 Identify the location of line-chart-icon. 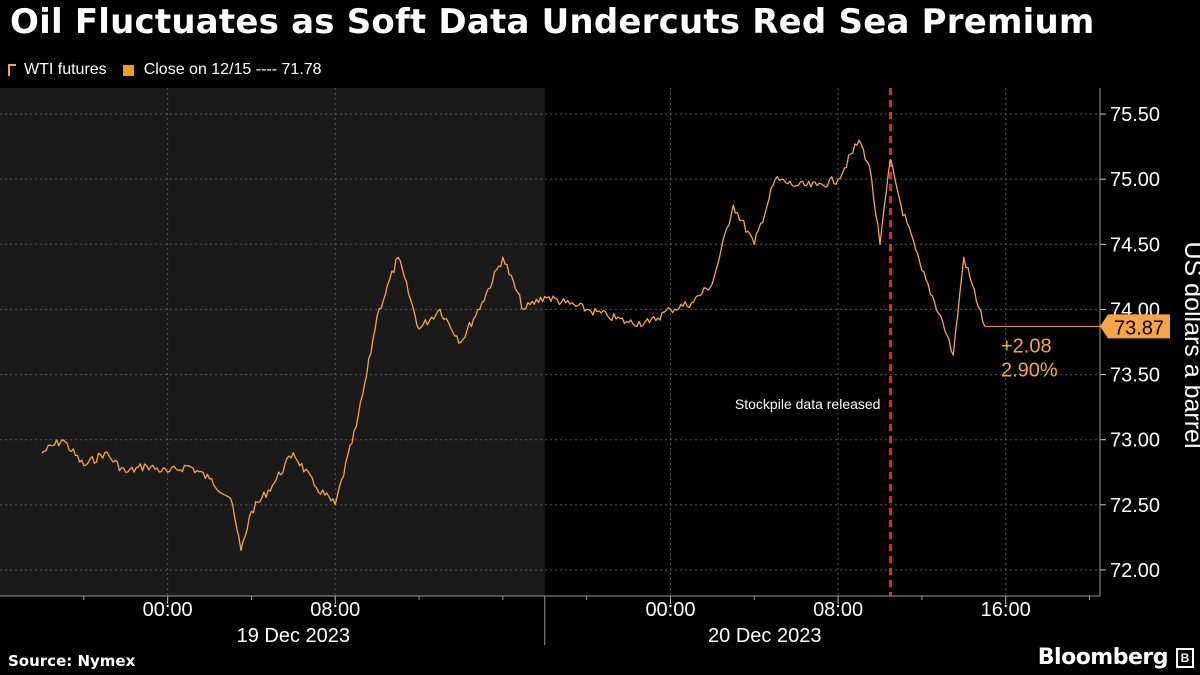
(12, 70).